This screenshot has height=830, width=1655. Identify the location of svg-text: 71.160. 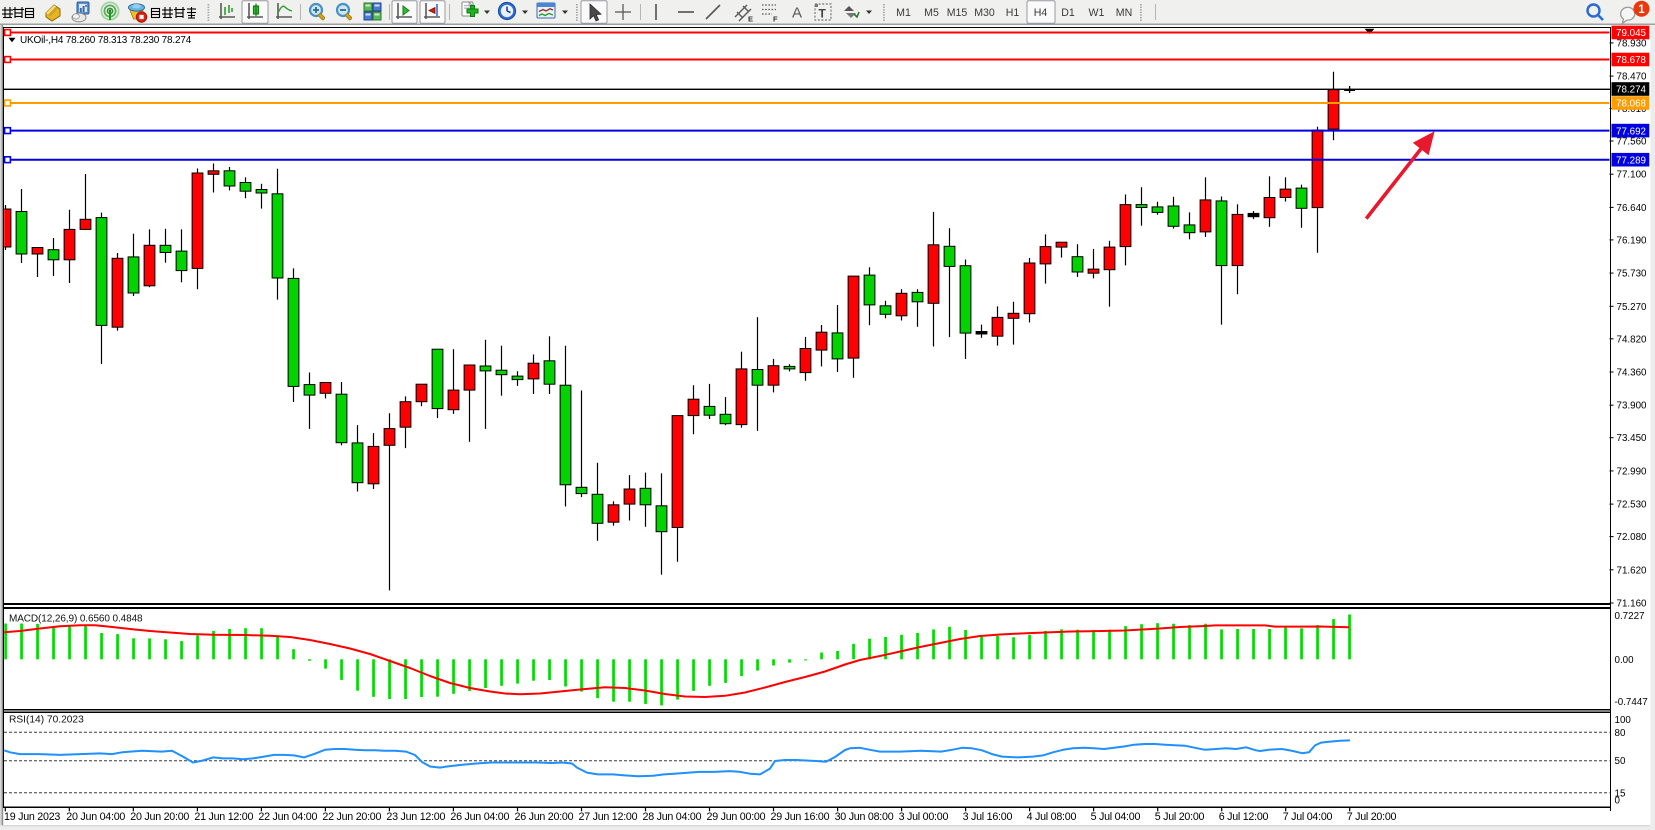
(1632, 604).